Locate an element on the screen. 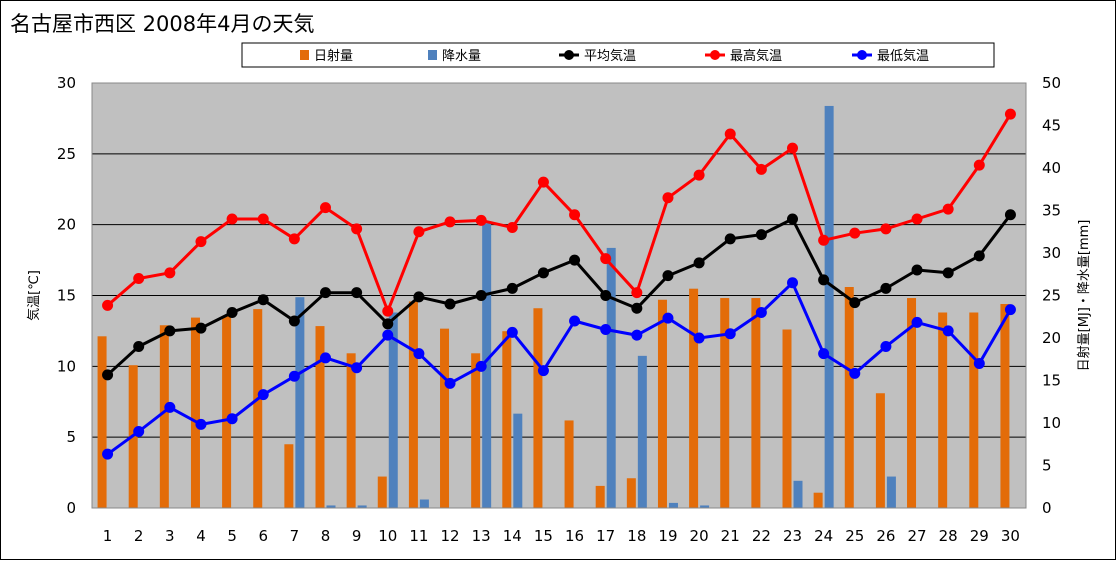 Image resolution: width=1118 pixels, height=562 pixels. x-tick-label: 12 is located at coordinates (449, 536).